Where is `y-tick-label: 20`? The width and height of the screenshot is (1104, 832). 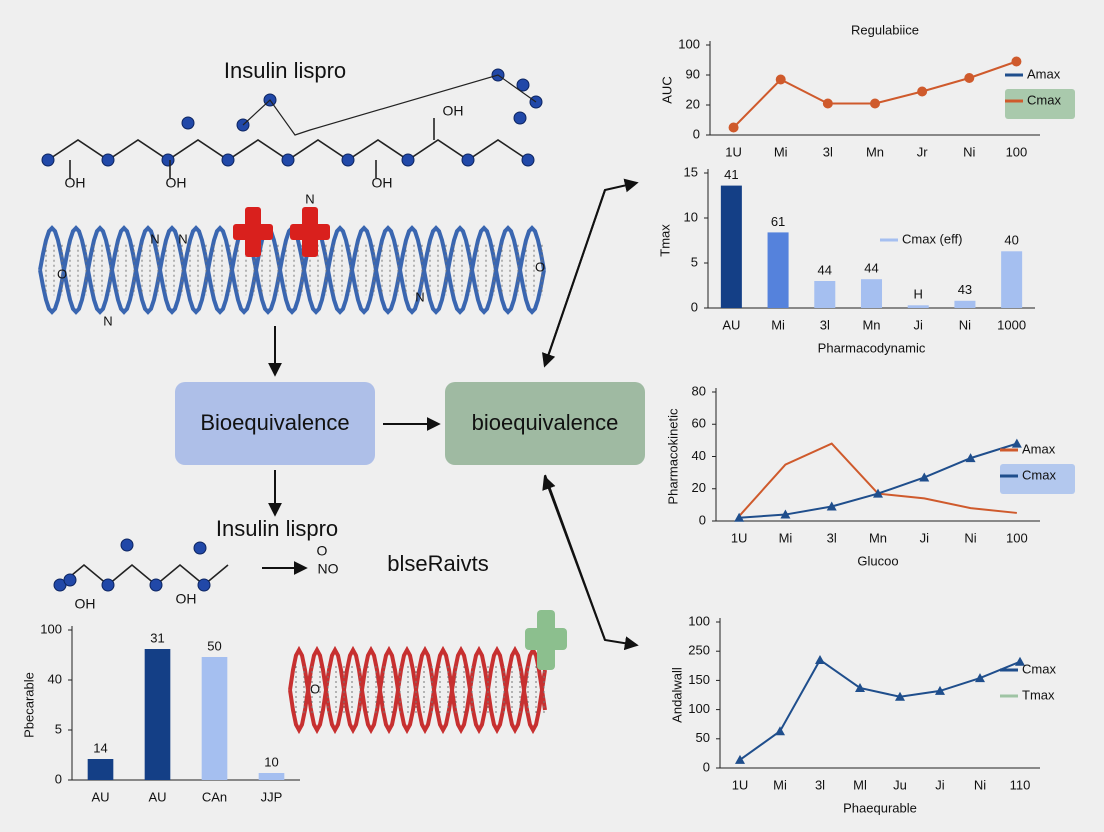
y-tick-label: 20 is located at coordinates (699, 487).